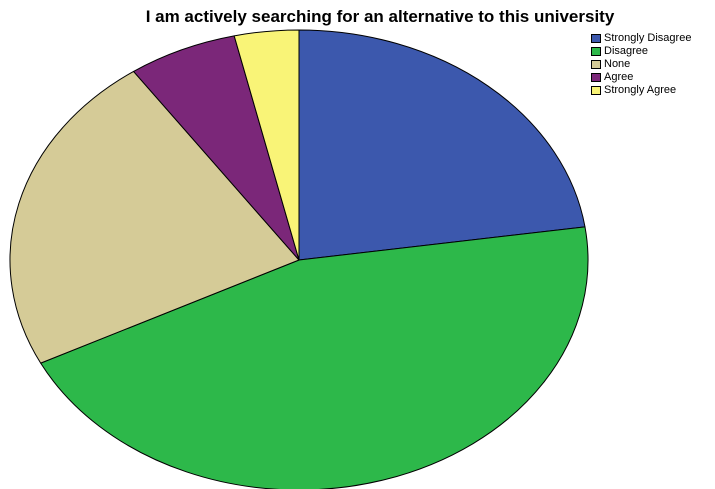 The image size is (715, 489). I want to click on legend-item: Strongly Disagree, so click(641, 38).